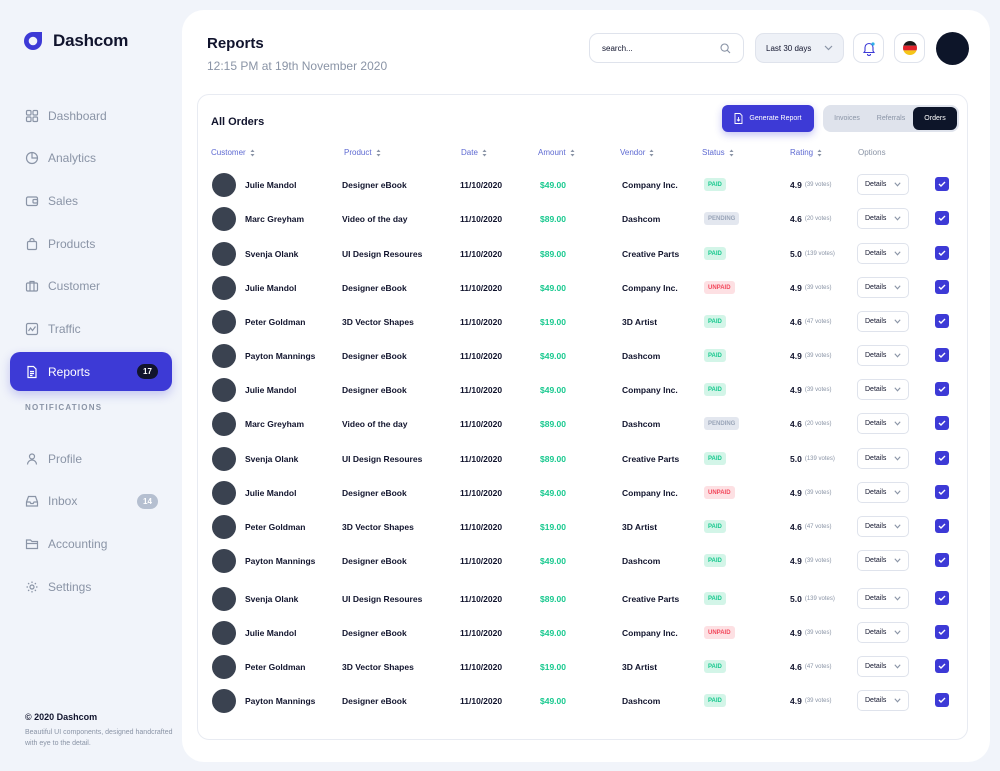  I want to click on column-header-product: Product, so click(362, 152).